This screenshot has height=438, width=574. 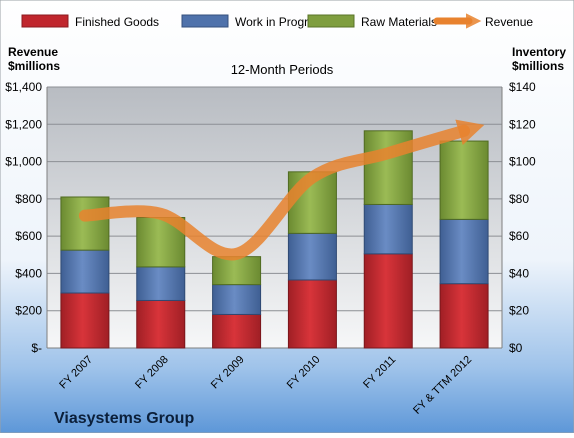 What do you see at coordinates (28, 311) in the screenshot?
I see `left-tick-label: $200` at bounding box center [28, 311].